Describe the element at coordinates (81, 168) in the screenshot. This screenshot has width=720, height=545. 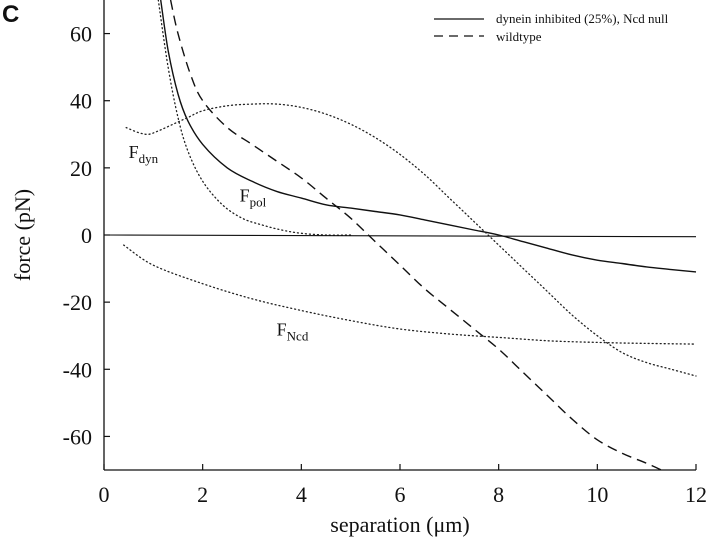
I see `y-tick-label: 20` at that location.